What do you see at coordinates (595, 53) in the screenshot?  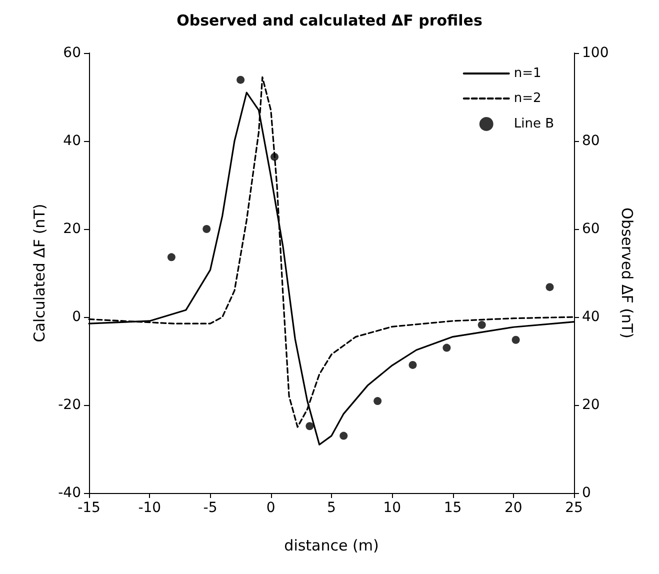 I see `y2-tick-label: 100` at bounding box center [595, 53].